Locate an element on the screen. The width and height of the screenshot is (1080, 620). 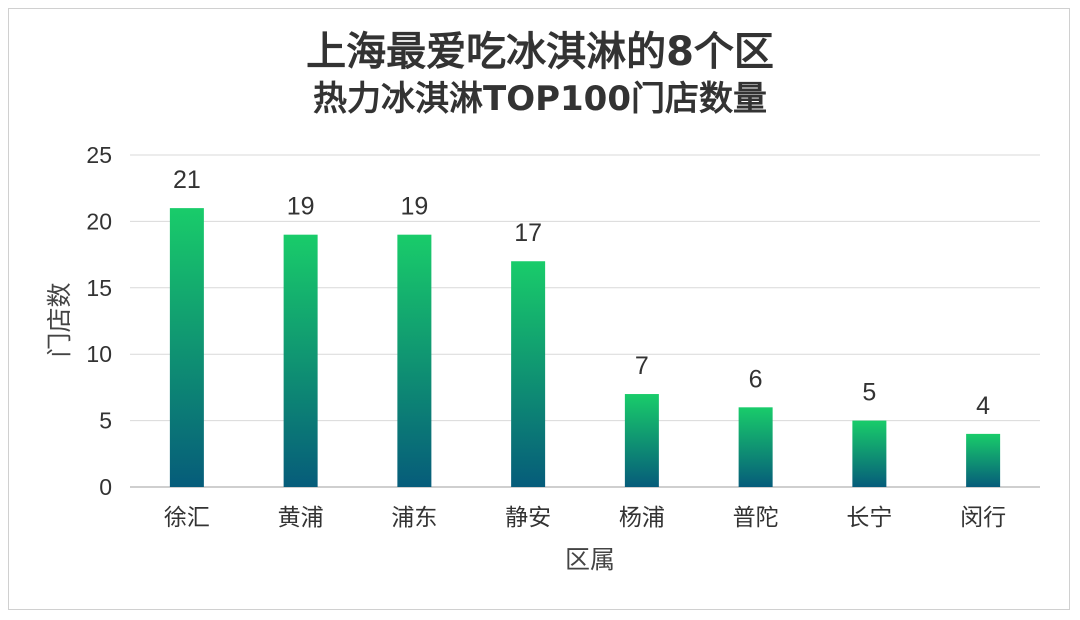
y-tick-label: 5 is located at coordinates (105, 421).